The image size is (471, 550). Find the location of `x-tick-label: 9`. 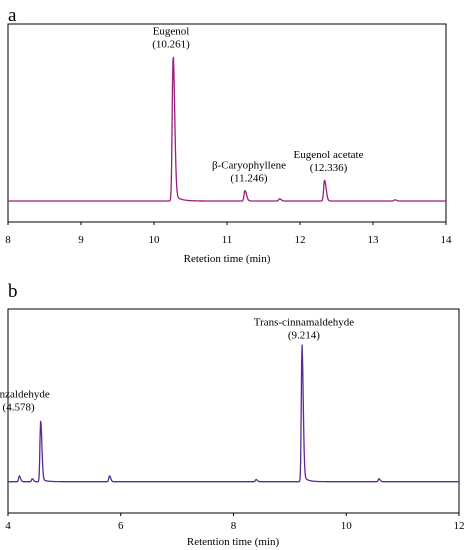

x-tick-label: 9 is located at coordinates (81, 240).